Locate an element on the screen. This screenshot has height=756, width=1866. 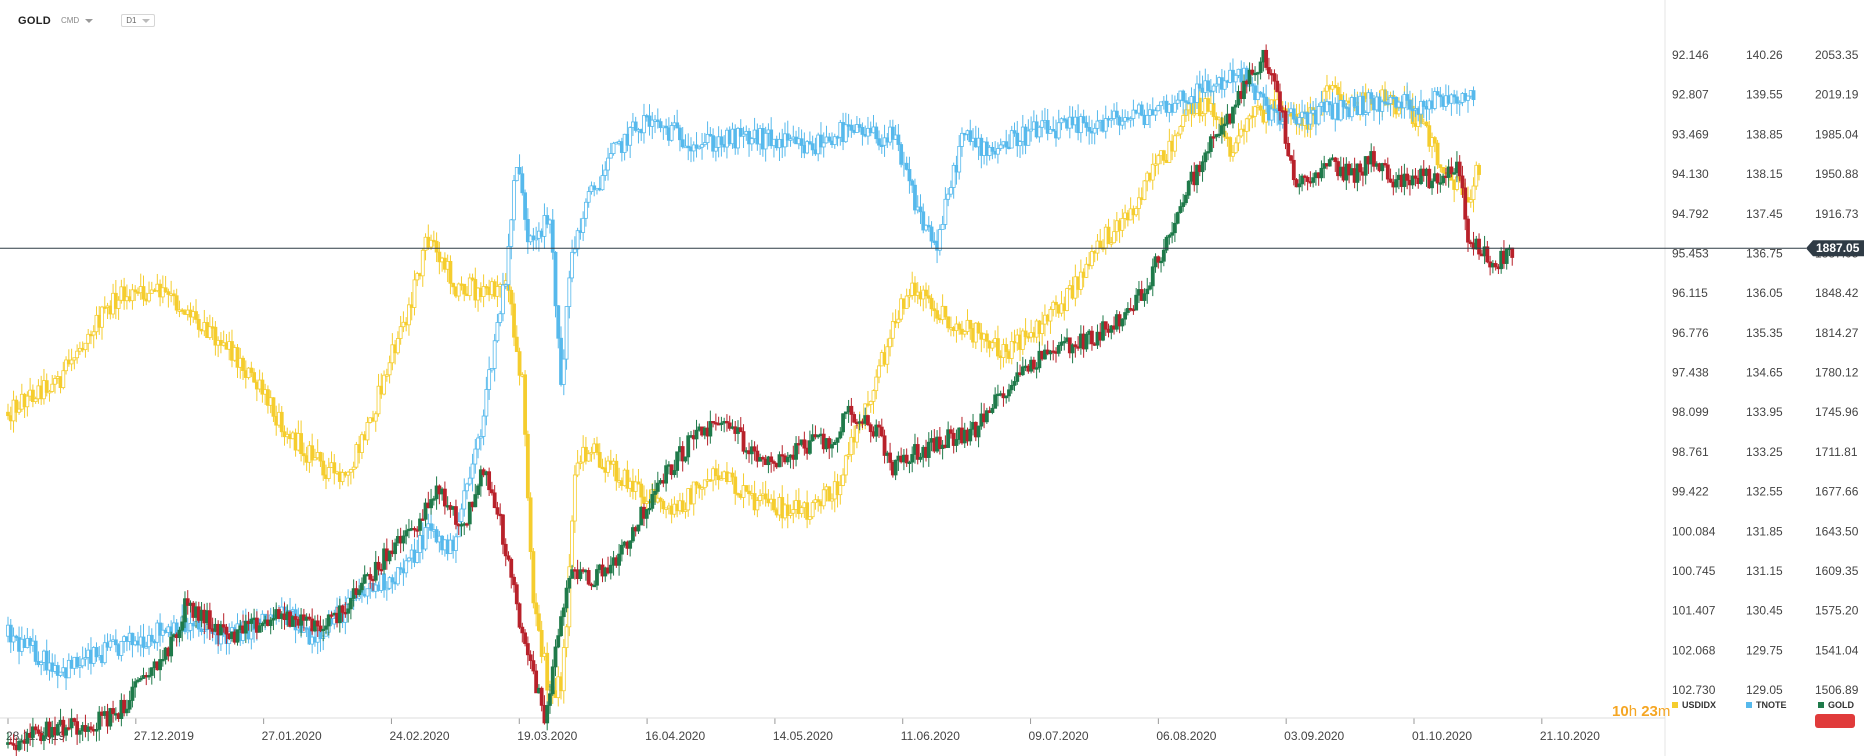
axis-tick-label: 135.35 is located at coordinates (1764, 333).